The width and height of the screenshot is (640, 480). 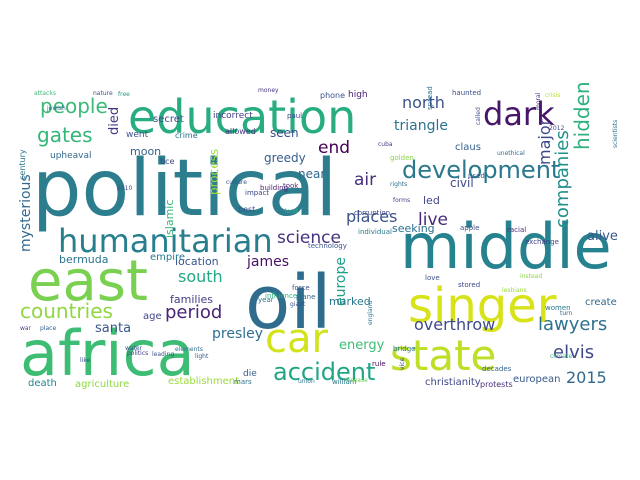 What do you see at coordinates (552, 95) in the screenshot?
I see `word-crisis: crisis` at bounding box center [552, 95].